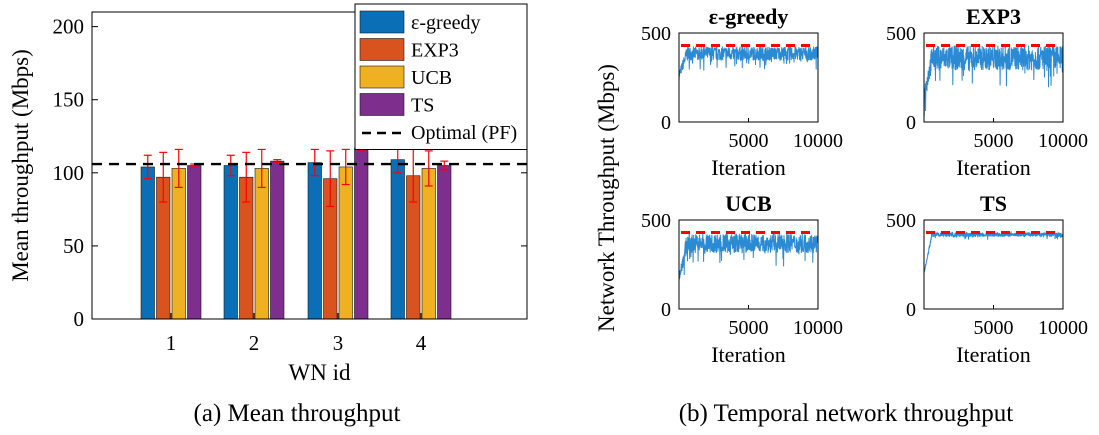 This screenshot has width=1099, height=435. Describe the element at coordinates (431, 78) in the screenshot. I see `legend-label: UCB` at that location.